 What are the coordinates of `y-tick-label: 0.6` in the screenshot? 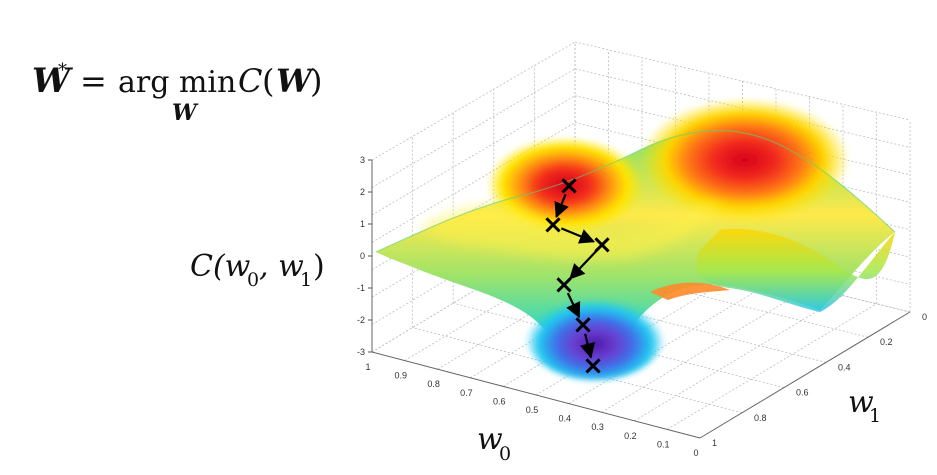 It's located at (802, 393).